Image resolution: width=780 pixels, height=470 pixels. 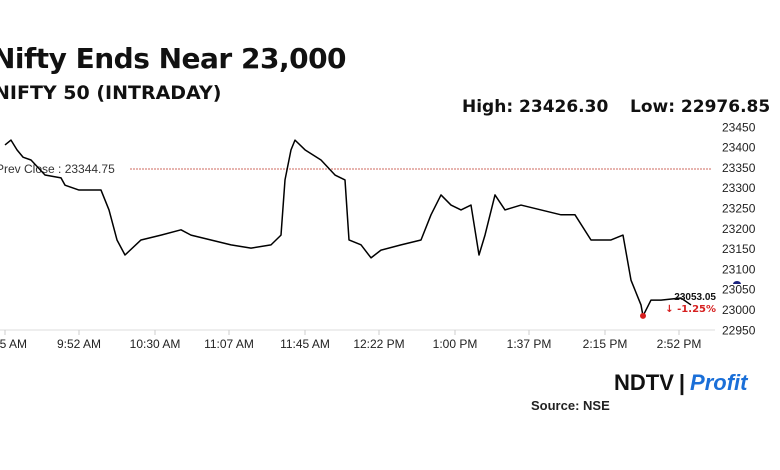 I want to click on x-tick-label: 10:30 AM, so click(x=155, y=344).